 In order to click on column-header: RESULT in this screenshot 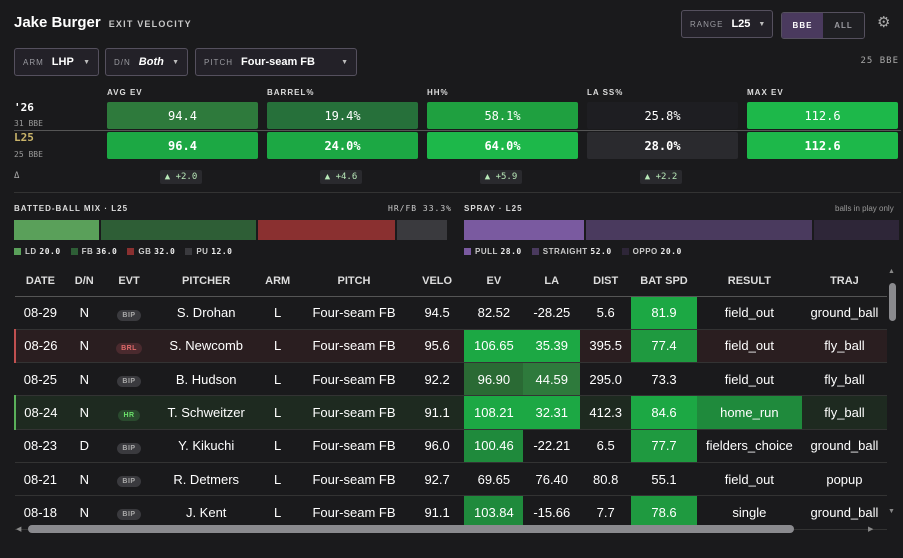, I will do `click(749, 281)`.